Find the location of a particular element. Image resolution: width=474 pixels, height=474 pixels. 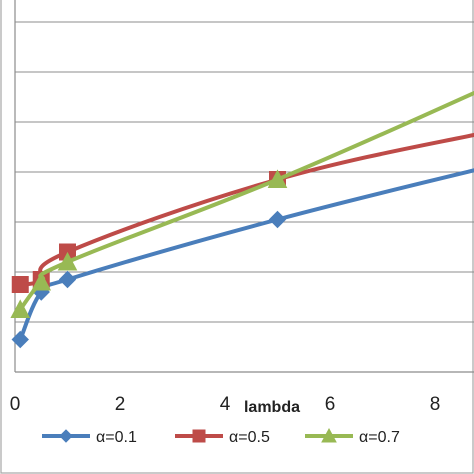

legend-label-3: α=0.7 is located at coordinates (379, 437).